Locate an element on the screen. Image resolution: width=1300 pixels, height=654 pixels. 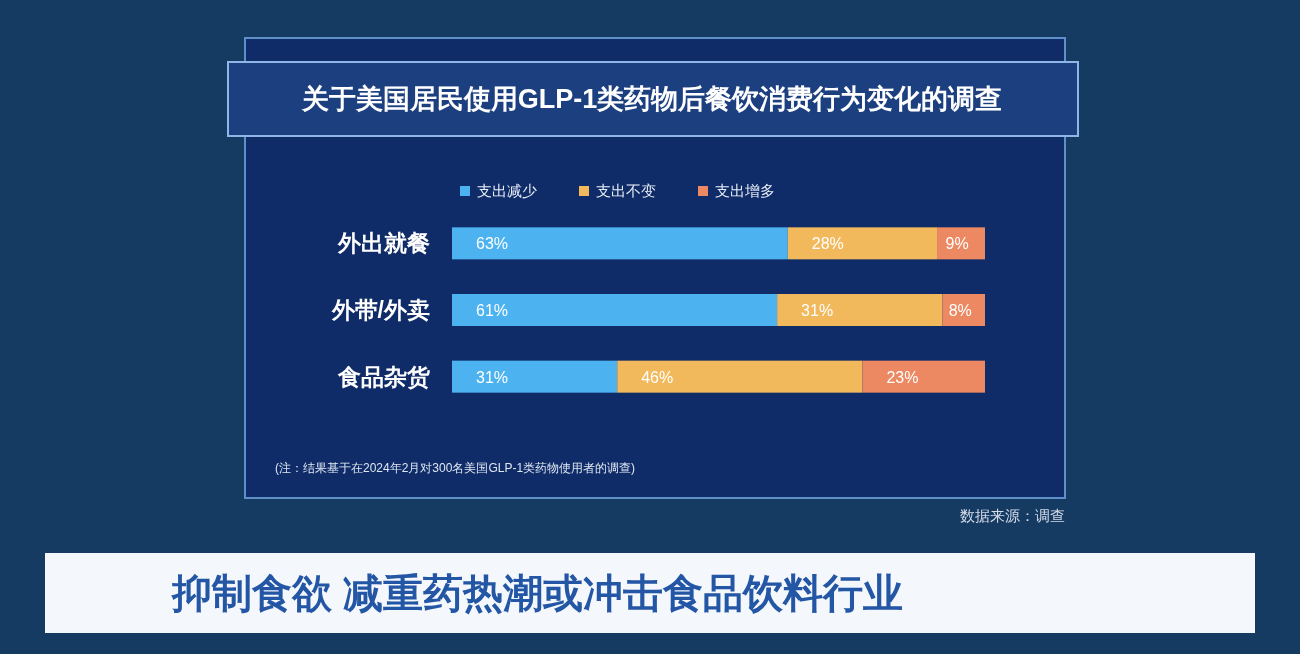
y-tick-label: 食品杂货 is located at coordinates (383, 376).